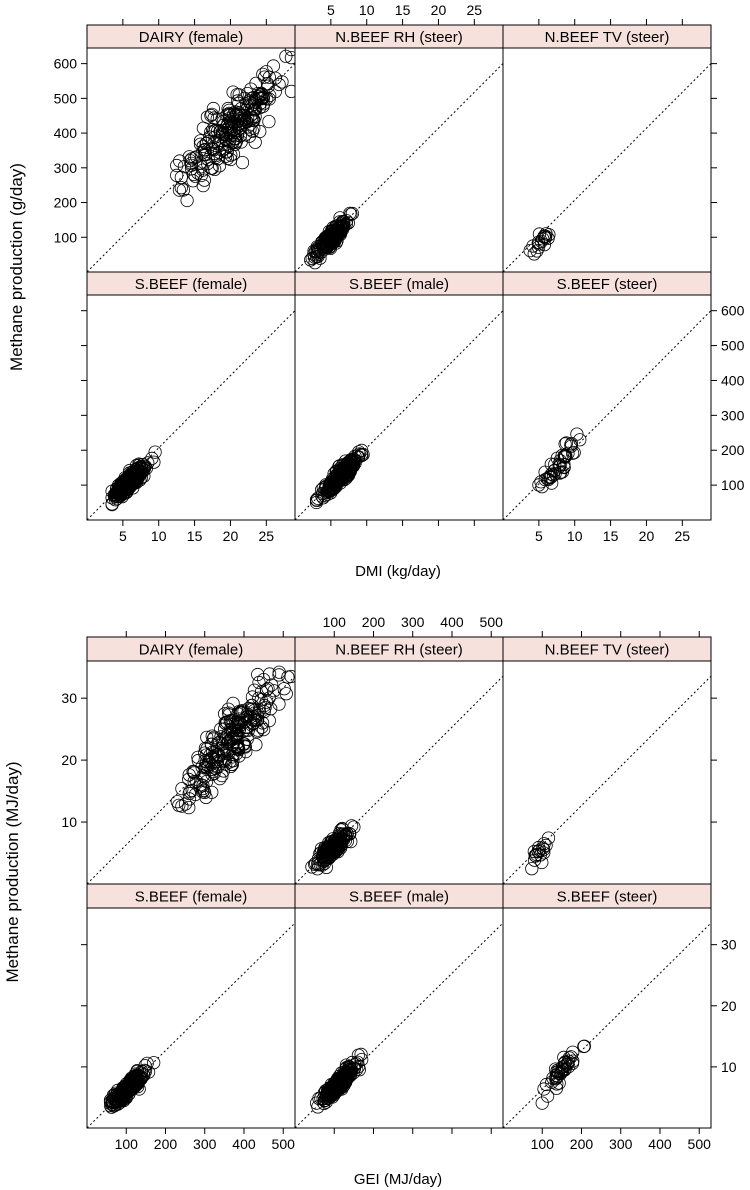 The height and width of the screenshot is (1190, 750). Describe the element at coordinates (399, 284) in the screenshot. I see `panel-label: S.BEEF (male)` at that location.